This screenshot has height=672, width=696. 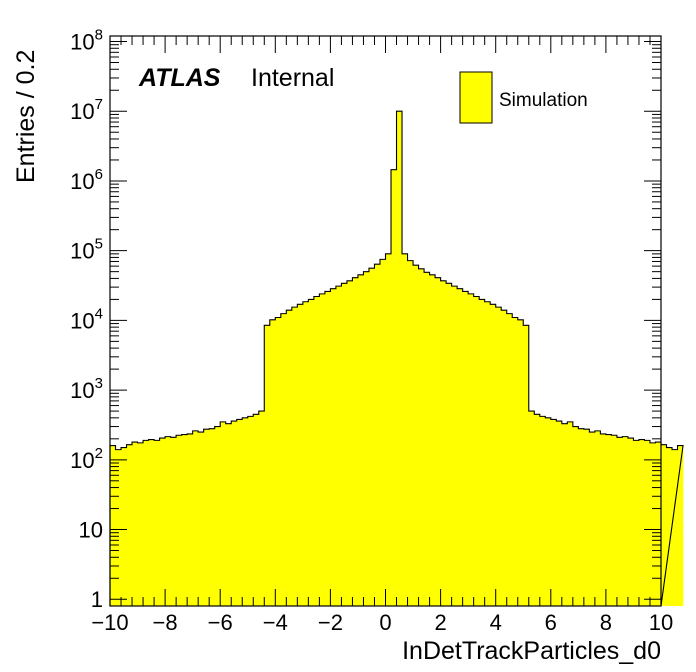 I want to click on x-tick-label: −6, so click(x=220, y=622).